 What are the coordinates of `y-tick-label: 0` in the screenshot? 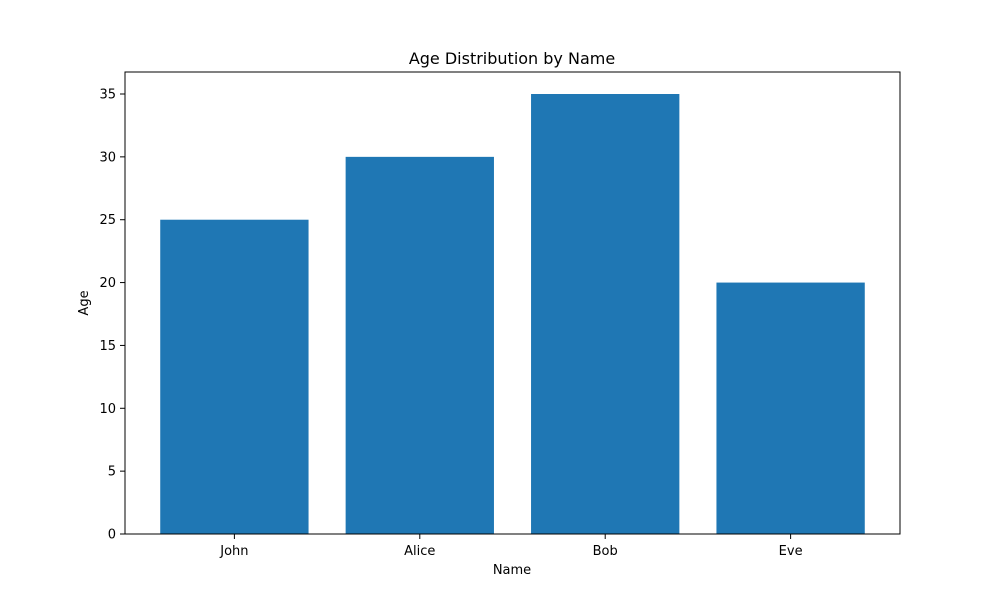 It's located at (112, 535).